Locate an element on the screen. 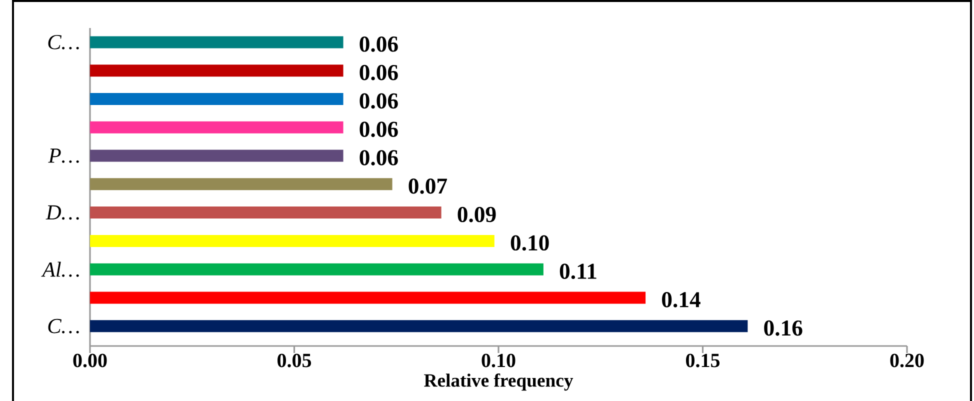 The height and width of the screenshot is (401, 974). x-tick-label: 0.20 is located at coordinates (907, 361).